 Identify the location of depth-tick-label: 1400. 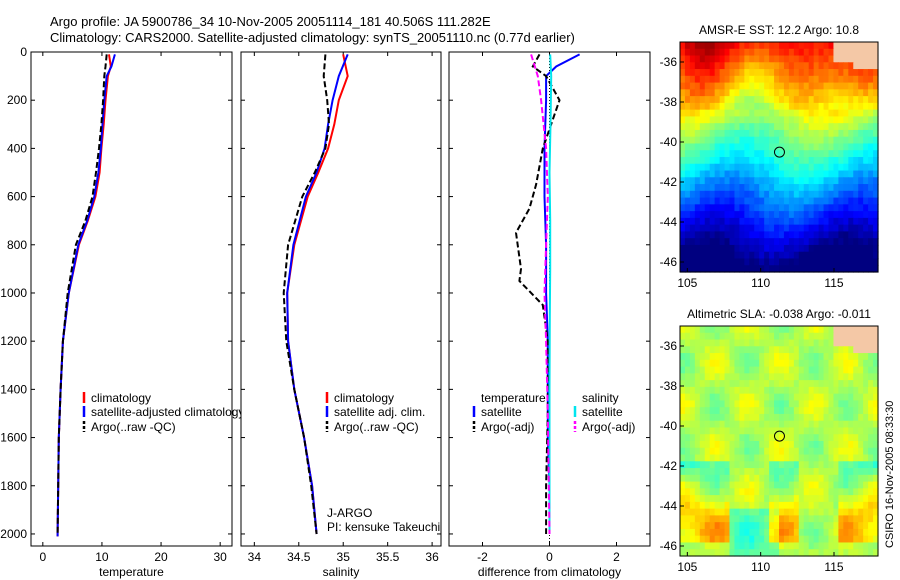
(13, 389).